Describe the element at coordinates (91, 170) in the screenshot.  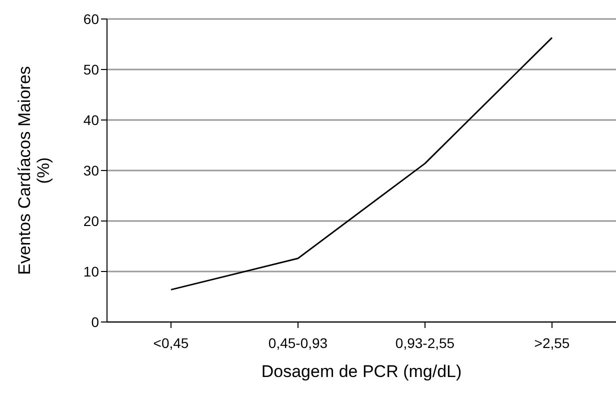
I see `y-tick-label: 30` at that location.